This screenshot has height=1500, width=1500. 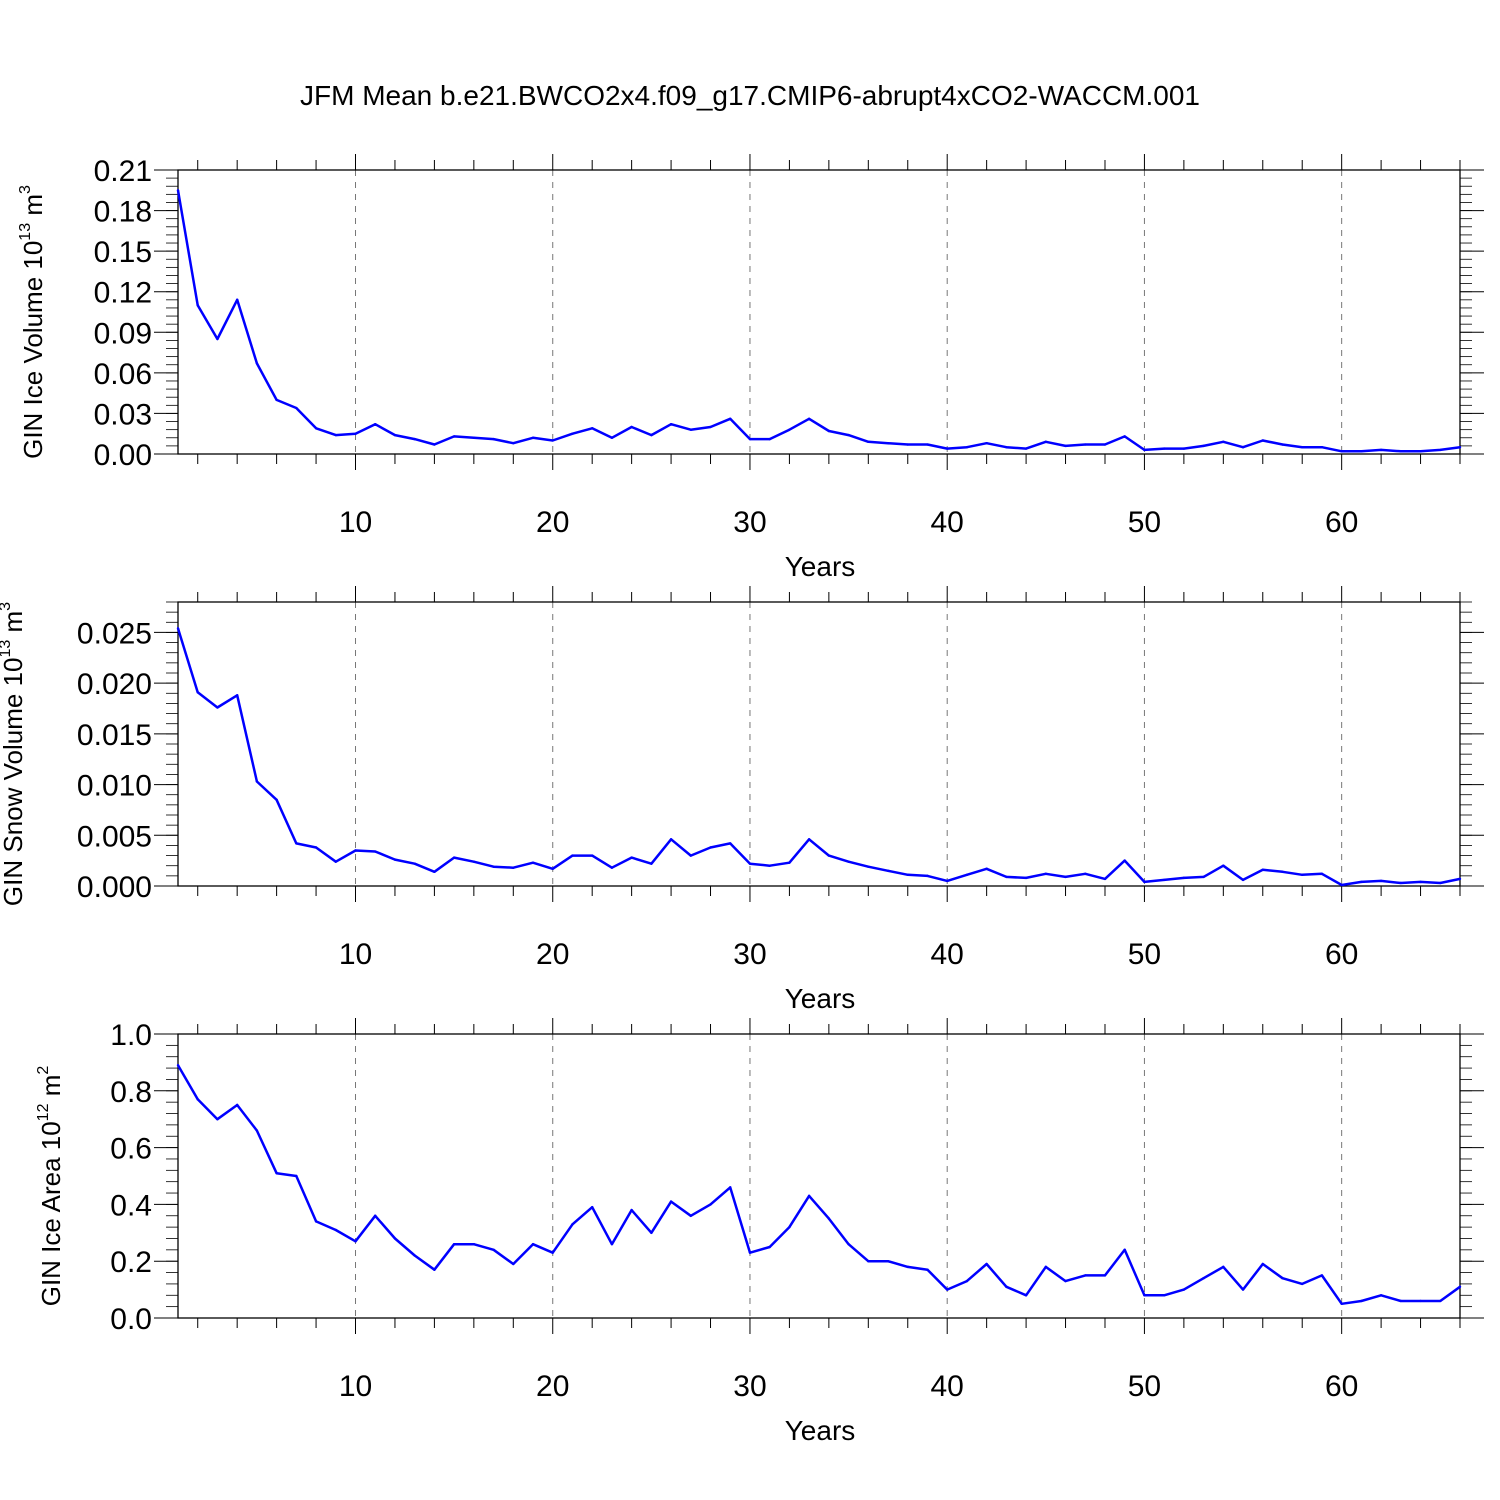 I want to click on x-axis-label: Years, so click(x=820, y=1430).